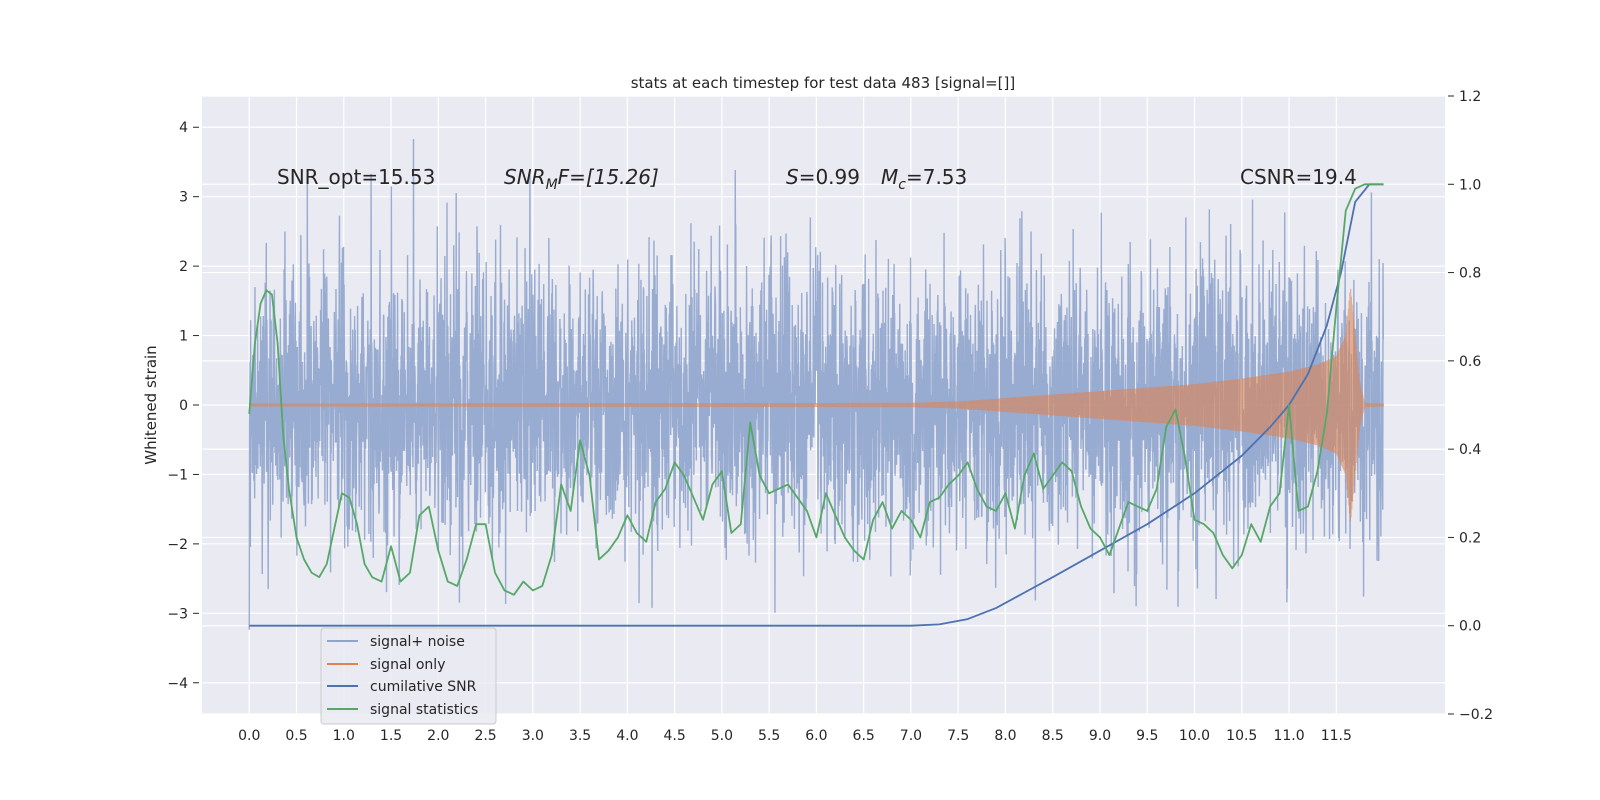  What do you see at coordinates (581, 179) in the screenshot?
I see `annotation-snr-mf: SNRMF=[15.26]` at bounding box center [581, 179].